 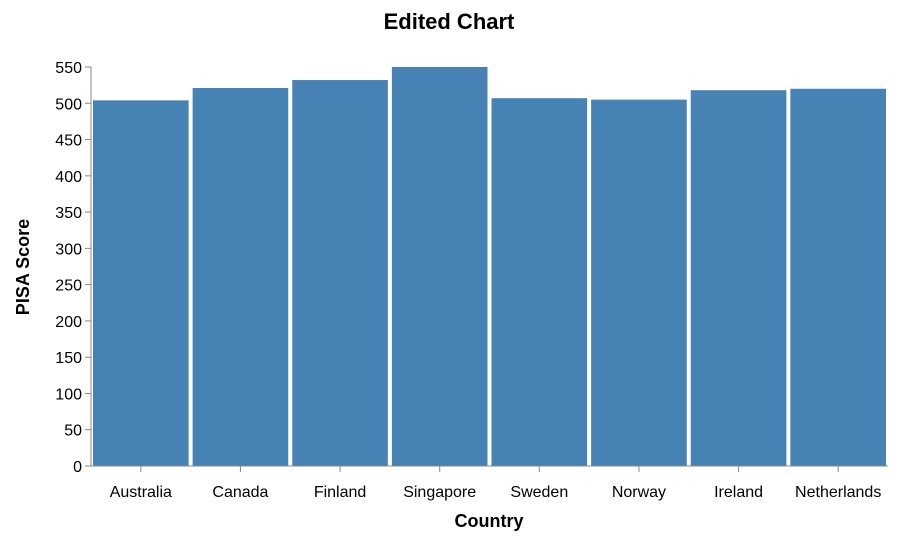 I want to click on x-tick-label: Finland, so click(x=340, y=492).